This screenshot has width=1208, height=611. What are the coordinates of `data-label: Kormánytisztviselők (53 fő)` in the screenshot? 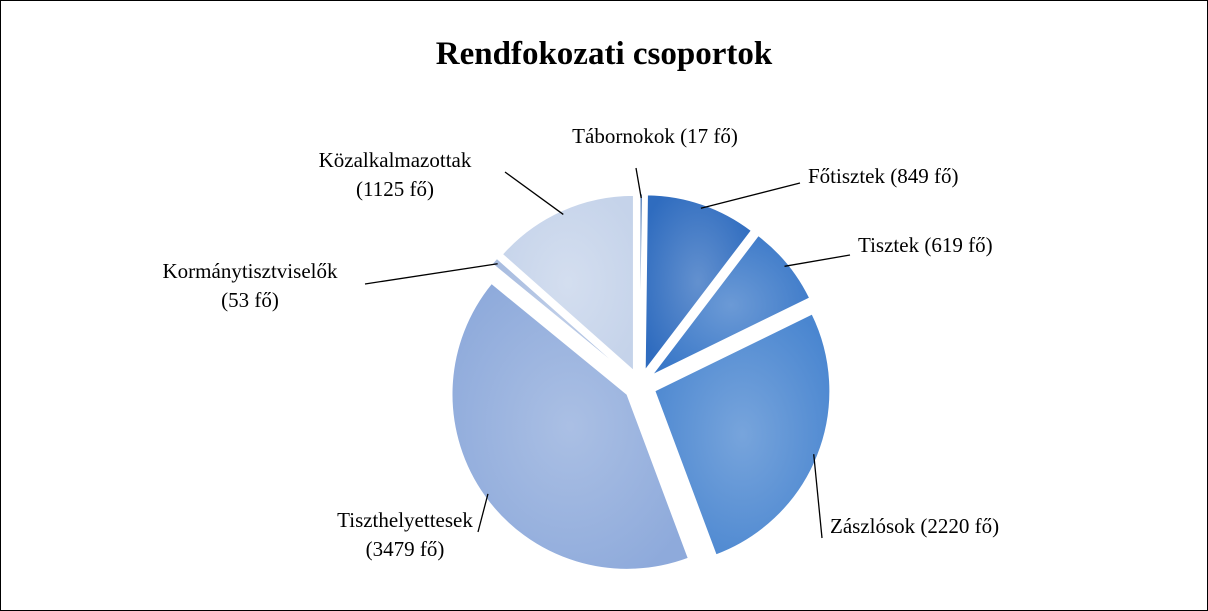 It's located at (250, 285).